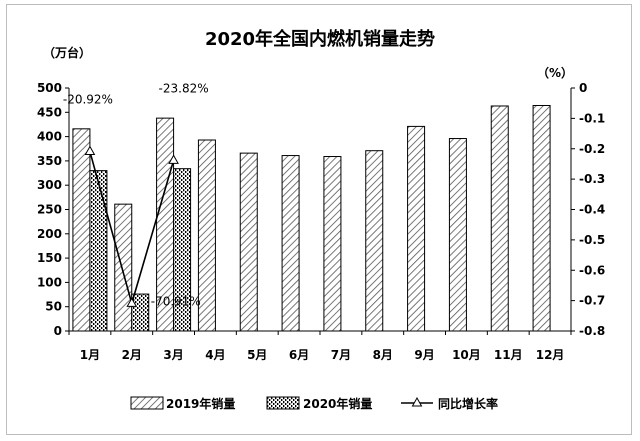  What do you see at coordinates (424, 355) in the screenshot?
I see `x-tick-label: 9月` at bounding box center [424, 355].